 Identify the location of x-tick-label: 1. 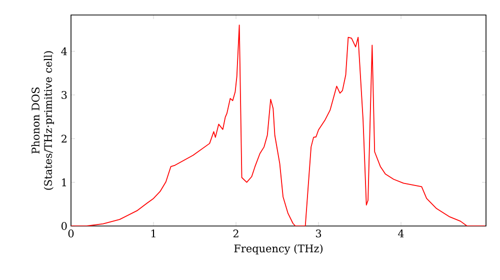
(153, 234).